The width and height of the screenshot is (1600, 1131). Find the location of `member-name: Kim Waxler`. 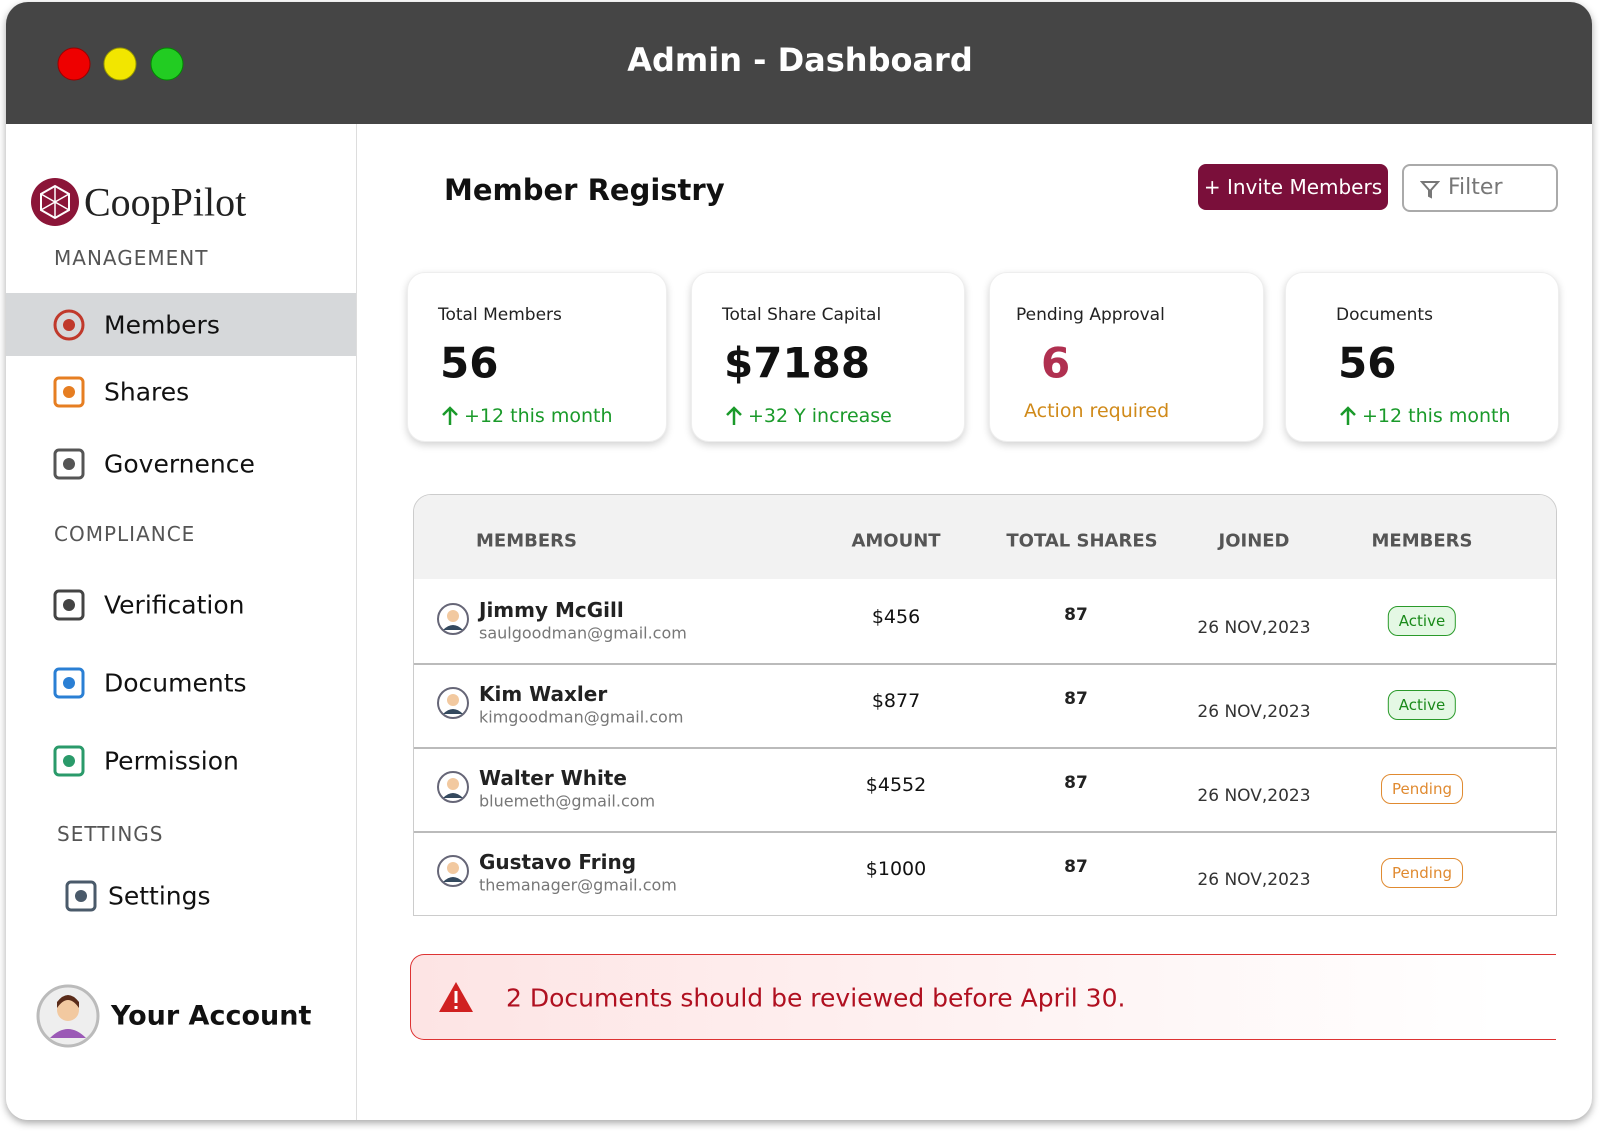

member-name: Kim Waxler is located at coordinates (543, 694).